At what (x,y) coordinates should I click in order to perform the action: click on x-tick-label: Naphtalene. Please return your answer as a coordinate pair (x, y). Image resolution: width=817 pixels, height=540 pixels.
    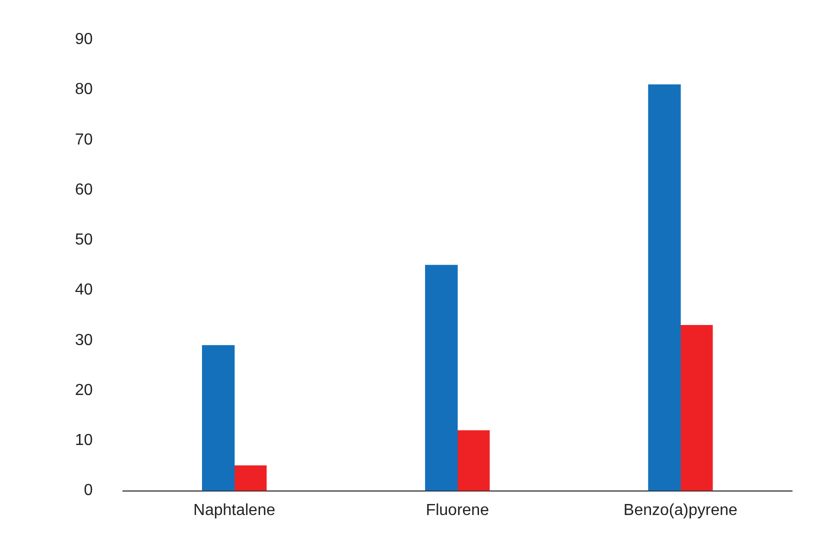
    Looking at the image, I should click on (234, 510).